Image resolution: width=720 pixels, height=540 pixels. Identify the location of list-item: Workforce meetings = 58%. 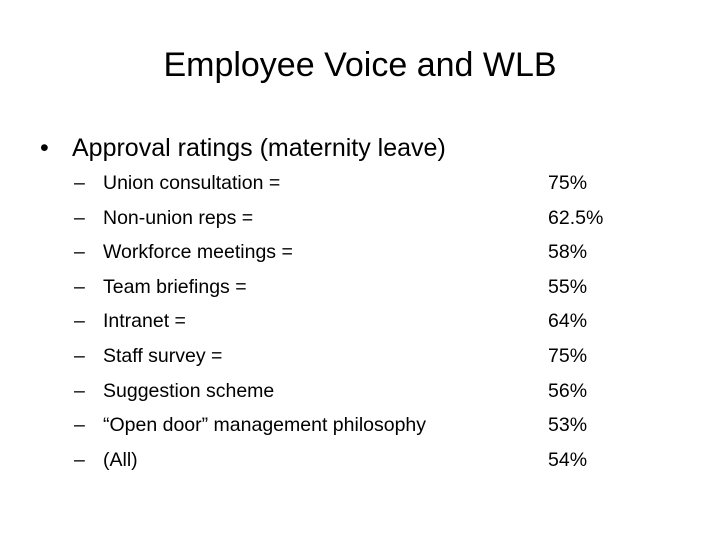
(360, 258).